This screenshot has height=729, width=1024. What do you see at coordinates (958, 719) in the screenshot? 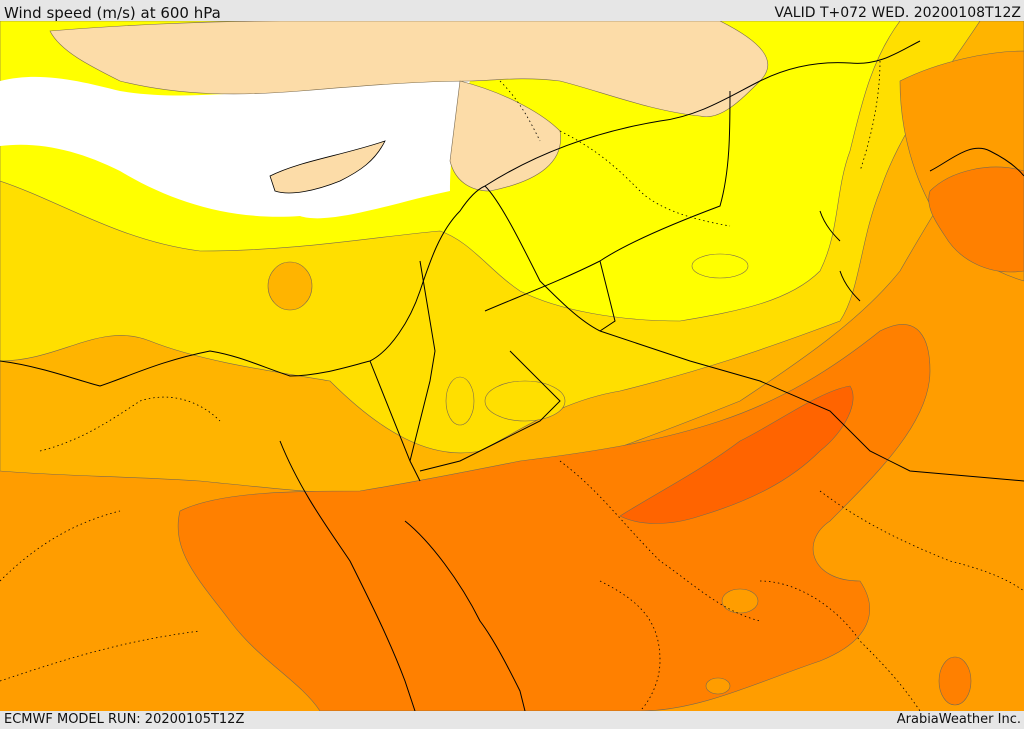
I see `credit-text: ArabiaWeather Inc.` at bounding box center [958, 719].